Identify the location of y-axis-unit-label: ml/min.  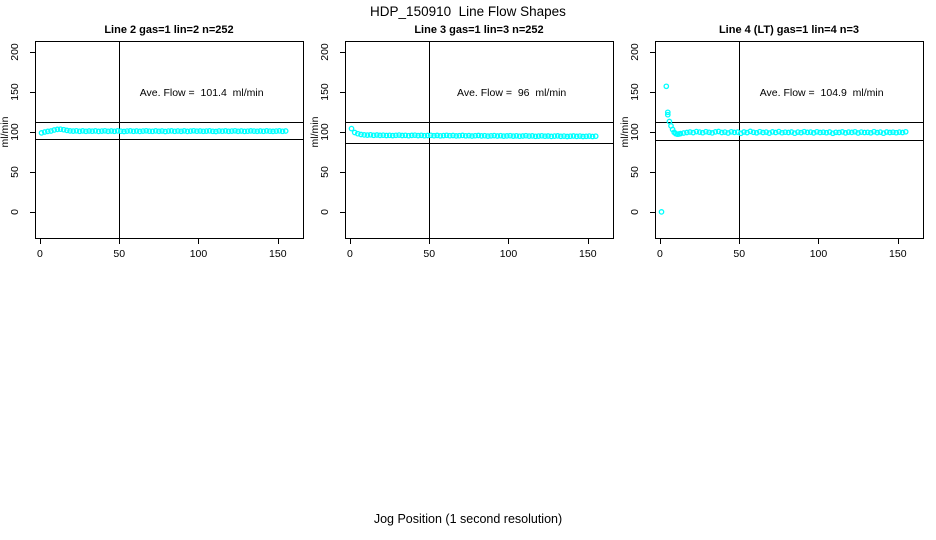
(5, 132).